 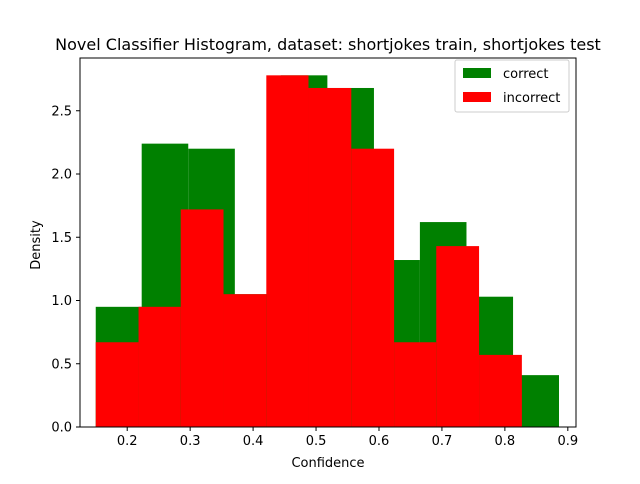 What do you see at coordinates (477, 73) in the screenshot?
I see `legend-swatch-correct` at bounding box center [477, 73].